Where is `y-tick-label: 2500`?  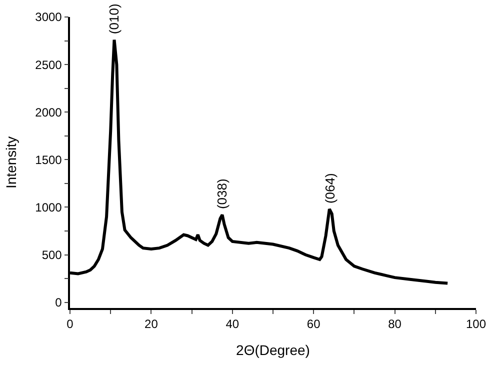 y-tick-label: 2500 is located at coordinates (48, 65).